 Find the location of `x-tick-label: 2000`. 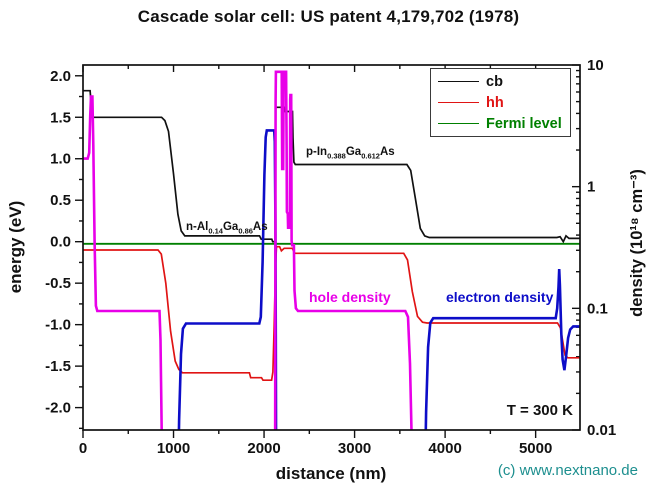

x-tick-label: 2000 is located at coordinates (263, 448).